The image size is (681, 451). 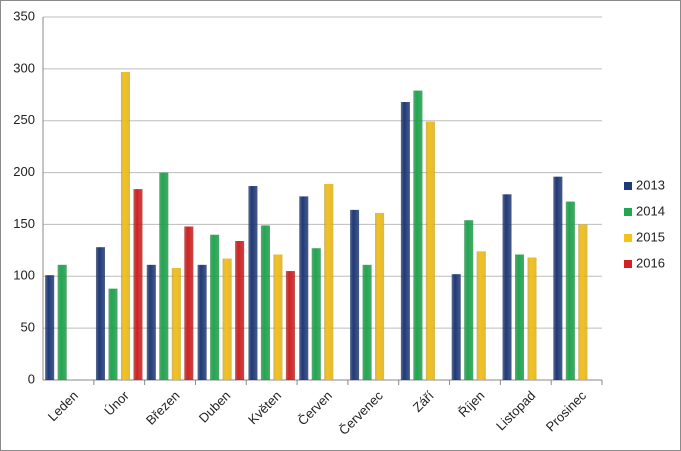 I want to click on legend-label: 2015, so click(x=650, y=236).